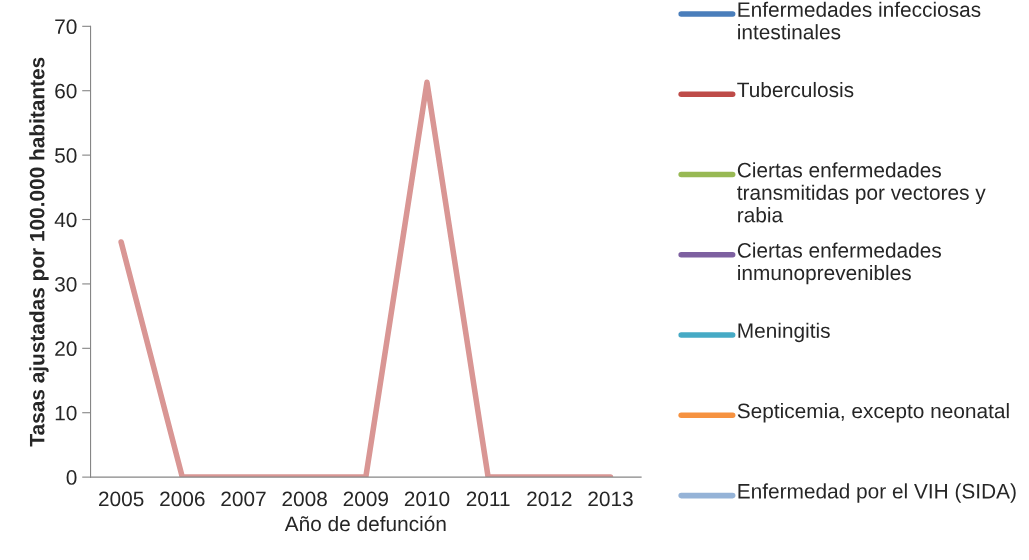  I want to click on legend-label: Tuberculosis, so click(795, 89).